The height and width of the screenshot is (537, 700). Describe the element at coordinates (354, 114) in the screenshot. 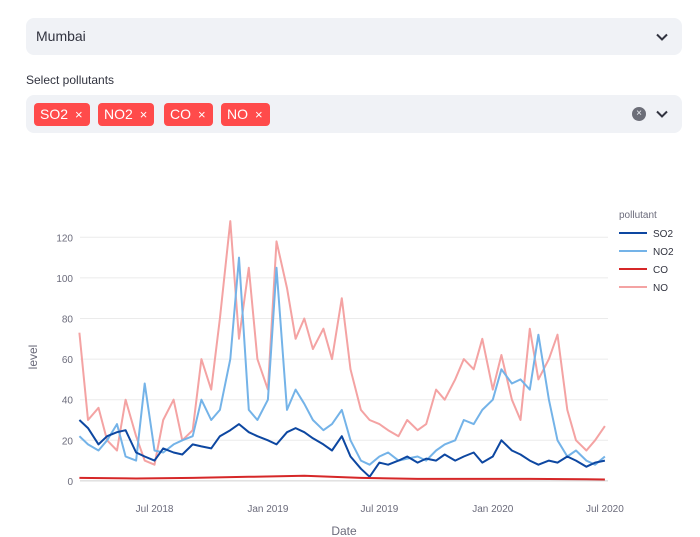

I see `pollutant-multiselect: SO2 × NO2 × CO × NO × ×` at that location.